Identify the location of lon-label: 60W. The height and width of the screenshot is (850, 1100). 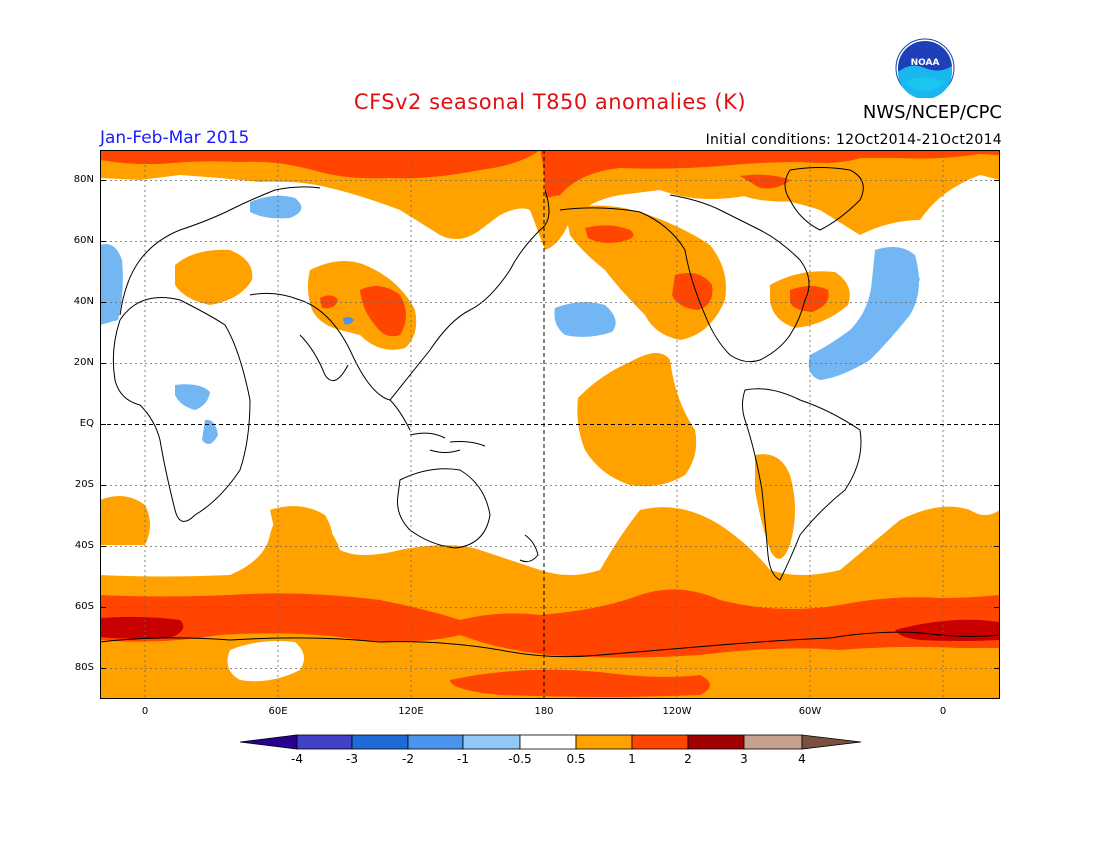
(810, 711).